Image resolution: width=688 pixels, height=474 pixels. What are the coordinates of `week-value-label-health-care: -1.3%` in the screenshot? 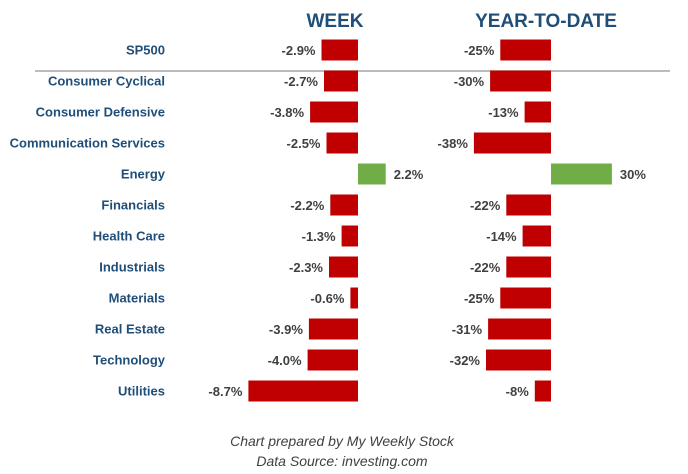 It's located at (319, 236).